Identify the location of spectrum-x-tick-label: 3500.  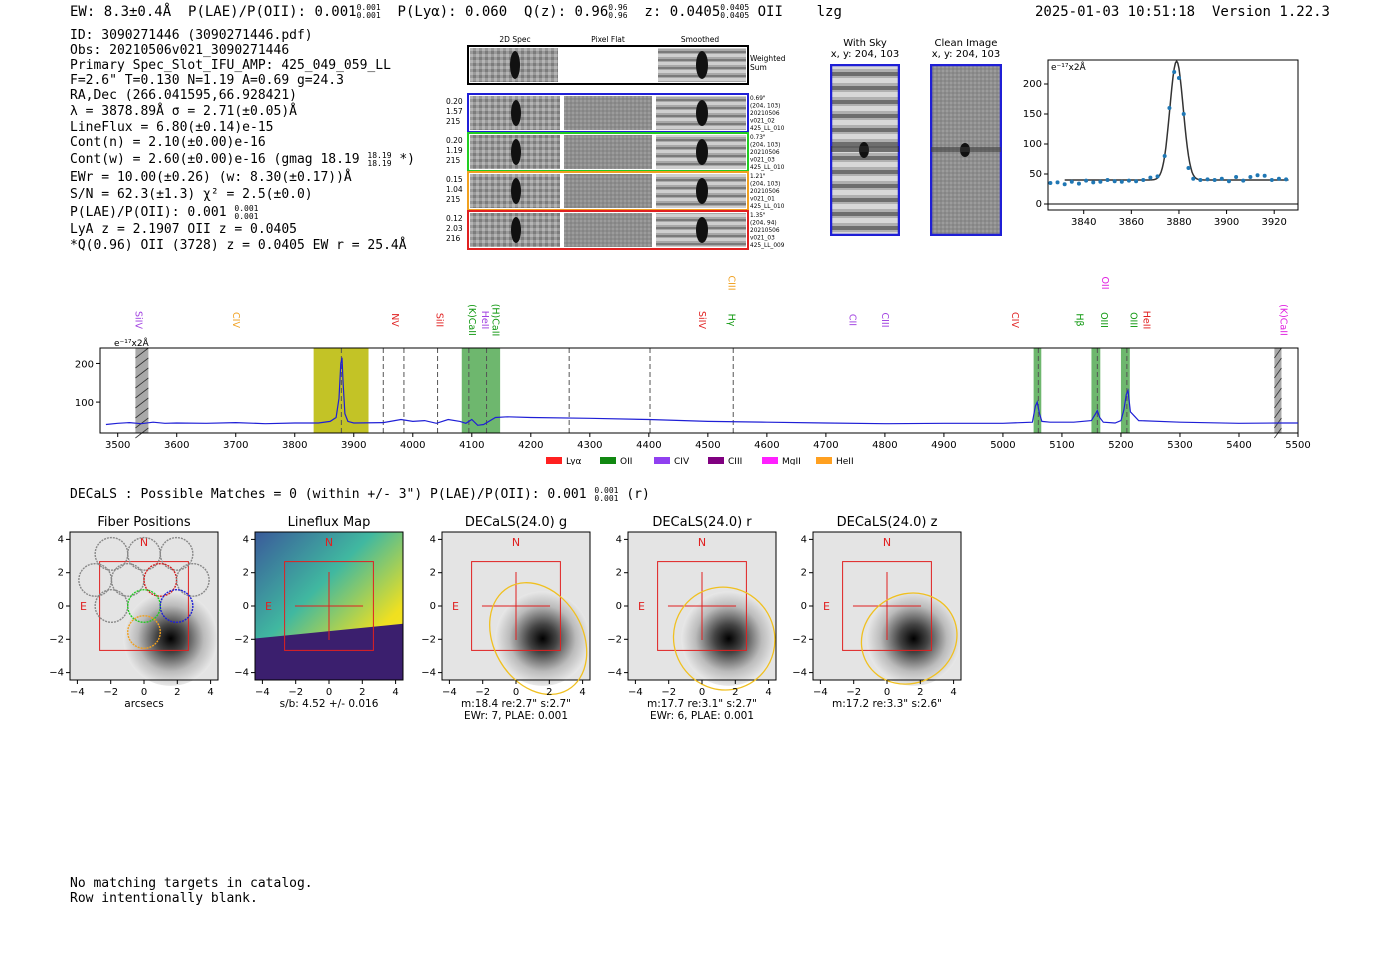
(117, 445).